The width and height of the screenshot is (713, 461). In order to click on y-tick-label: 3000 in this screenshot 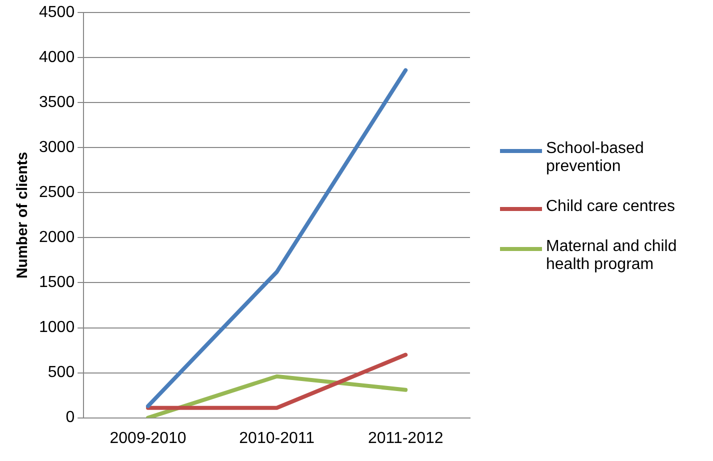, I will do `click(57, 147)`.